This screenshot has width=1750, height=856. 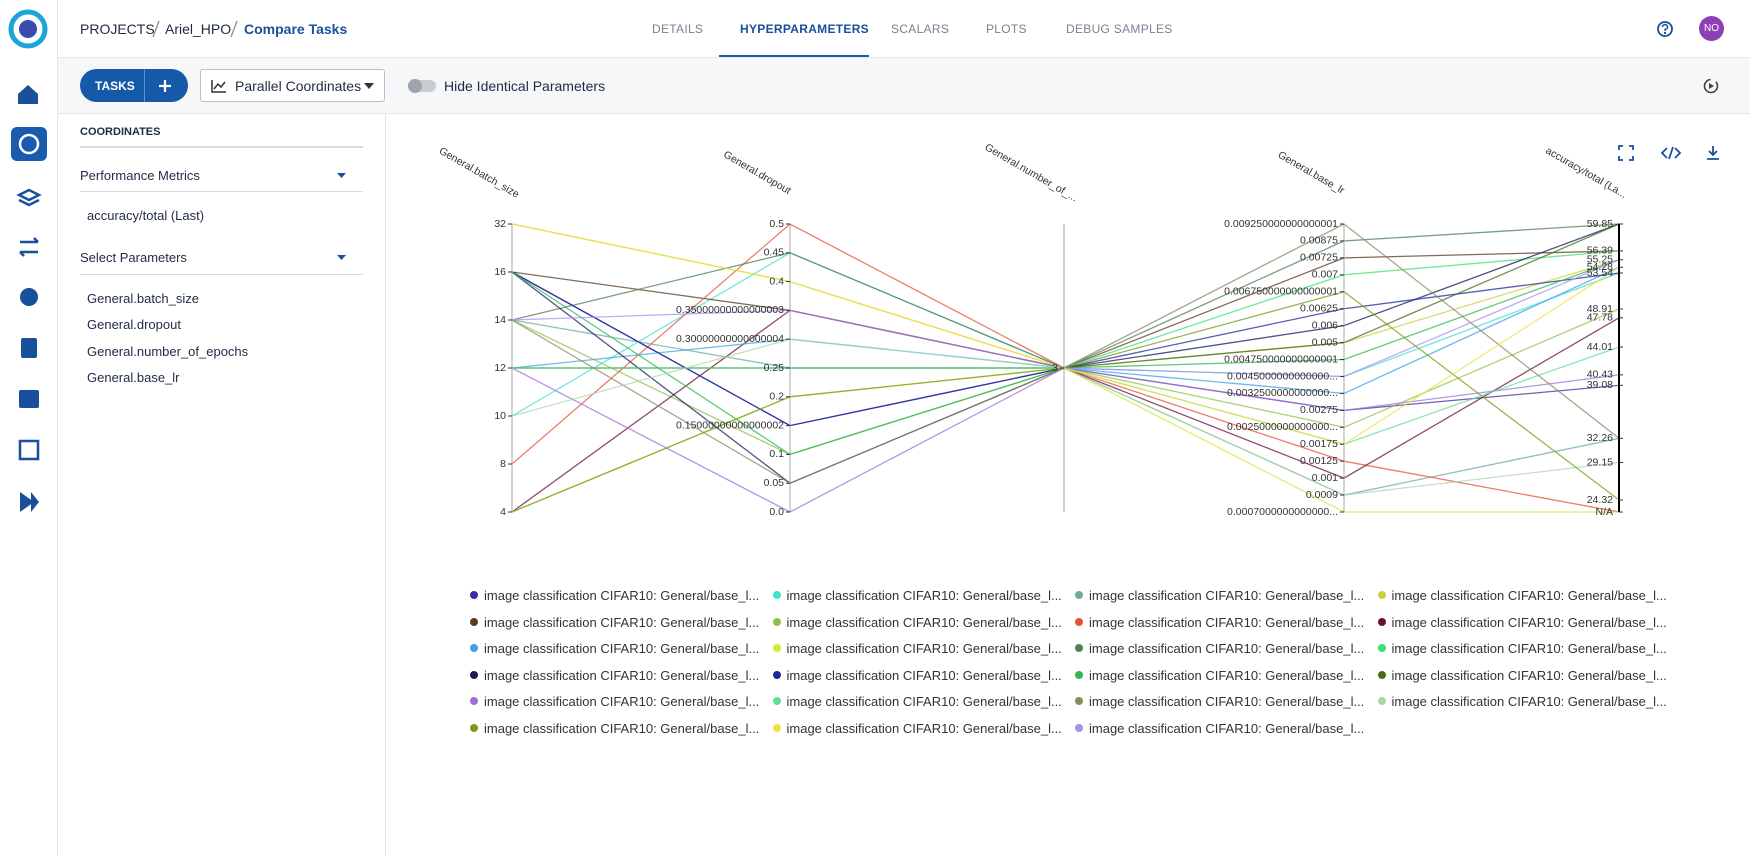 What do you see at coordinates (29, 144) in the screenshot?
I see `nav-active` at bounding box center [29, 144].